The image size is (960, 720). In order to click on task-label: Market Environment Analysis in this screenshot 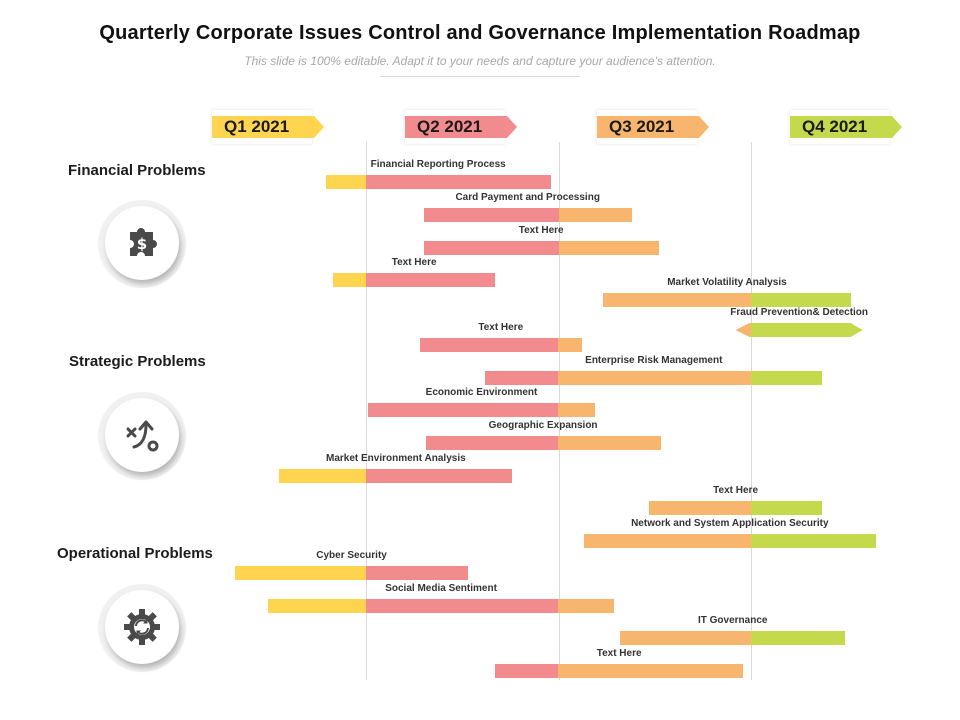, I will do `click(395, 458)`.